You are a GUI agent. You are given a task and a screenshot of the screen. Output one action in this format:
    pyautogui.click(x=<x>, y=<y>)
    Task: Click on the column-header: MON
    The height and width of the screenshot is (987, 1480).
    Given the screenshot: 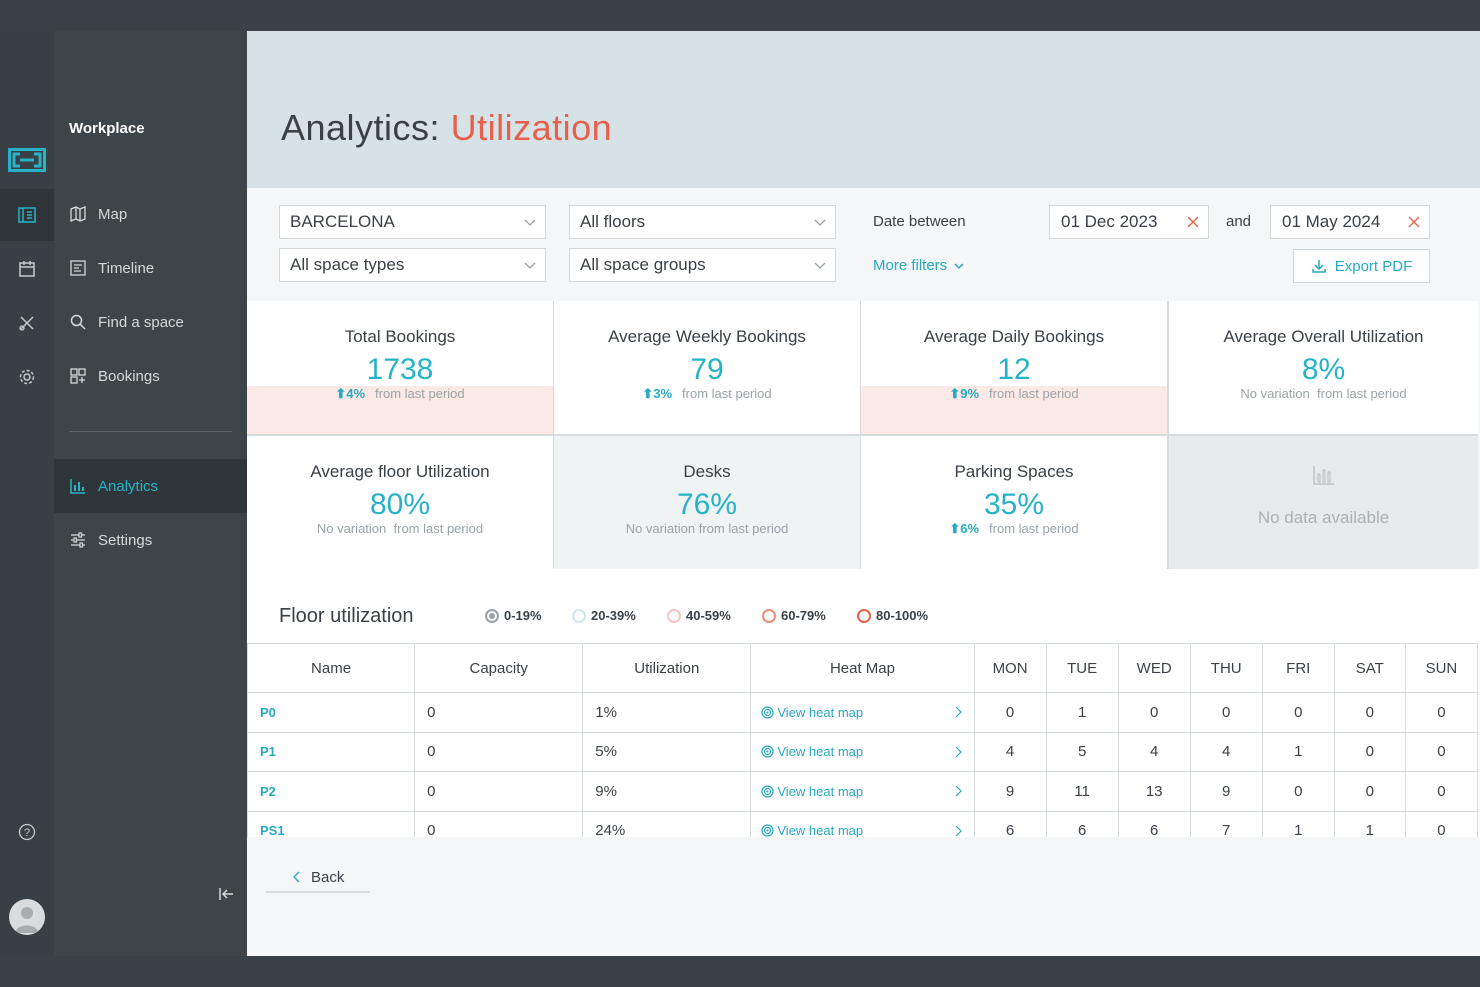 What is the action you would take?
    pyautogui.click(x=1010, y=668)
    